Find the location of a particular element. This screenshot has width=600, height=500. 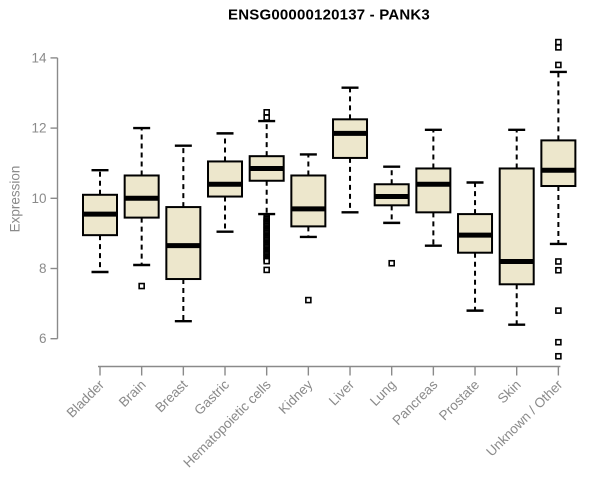

x-category-label: Pancreas is located at coordinates (415, 402).